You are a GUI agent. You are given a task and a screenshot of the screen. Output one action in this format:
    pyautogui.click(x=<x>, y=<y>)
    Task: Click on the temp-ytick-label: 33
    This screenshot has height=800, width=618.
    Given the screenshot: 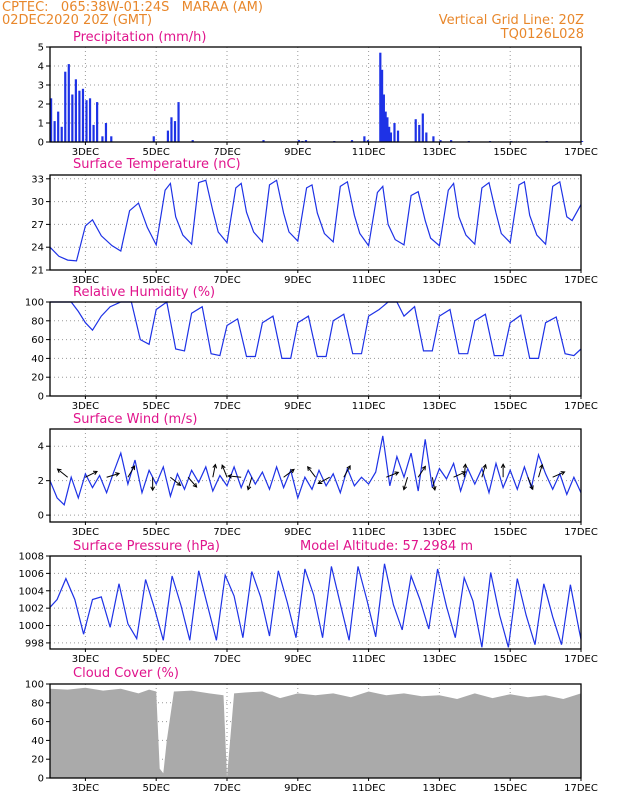 What is the action you would take?
    pyautogui.click(x=37, y=179)
    